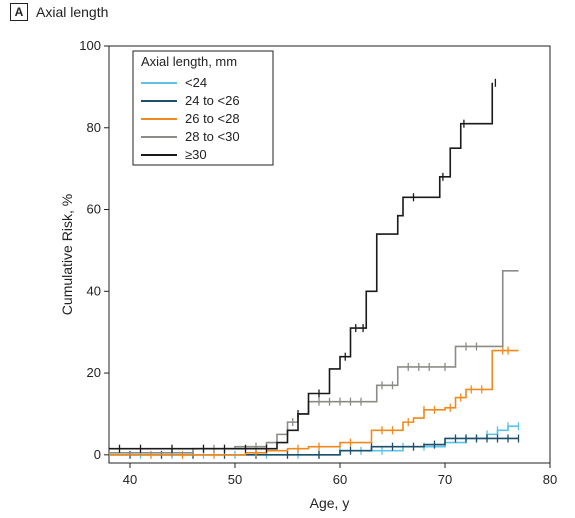 This screenshot has width=575, height=518. What do you see at coordinates (314, 440) in the screenshot?
I see `series-line` at bounding box center [314, 440].